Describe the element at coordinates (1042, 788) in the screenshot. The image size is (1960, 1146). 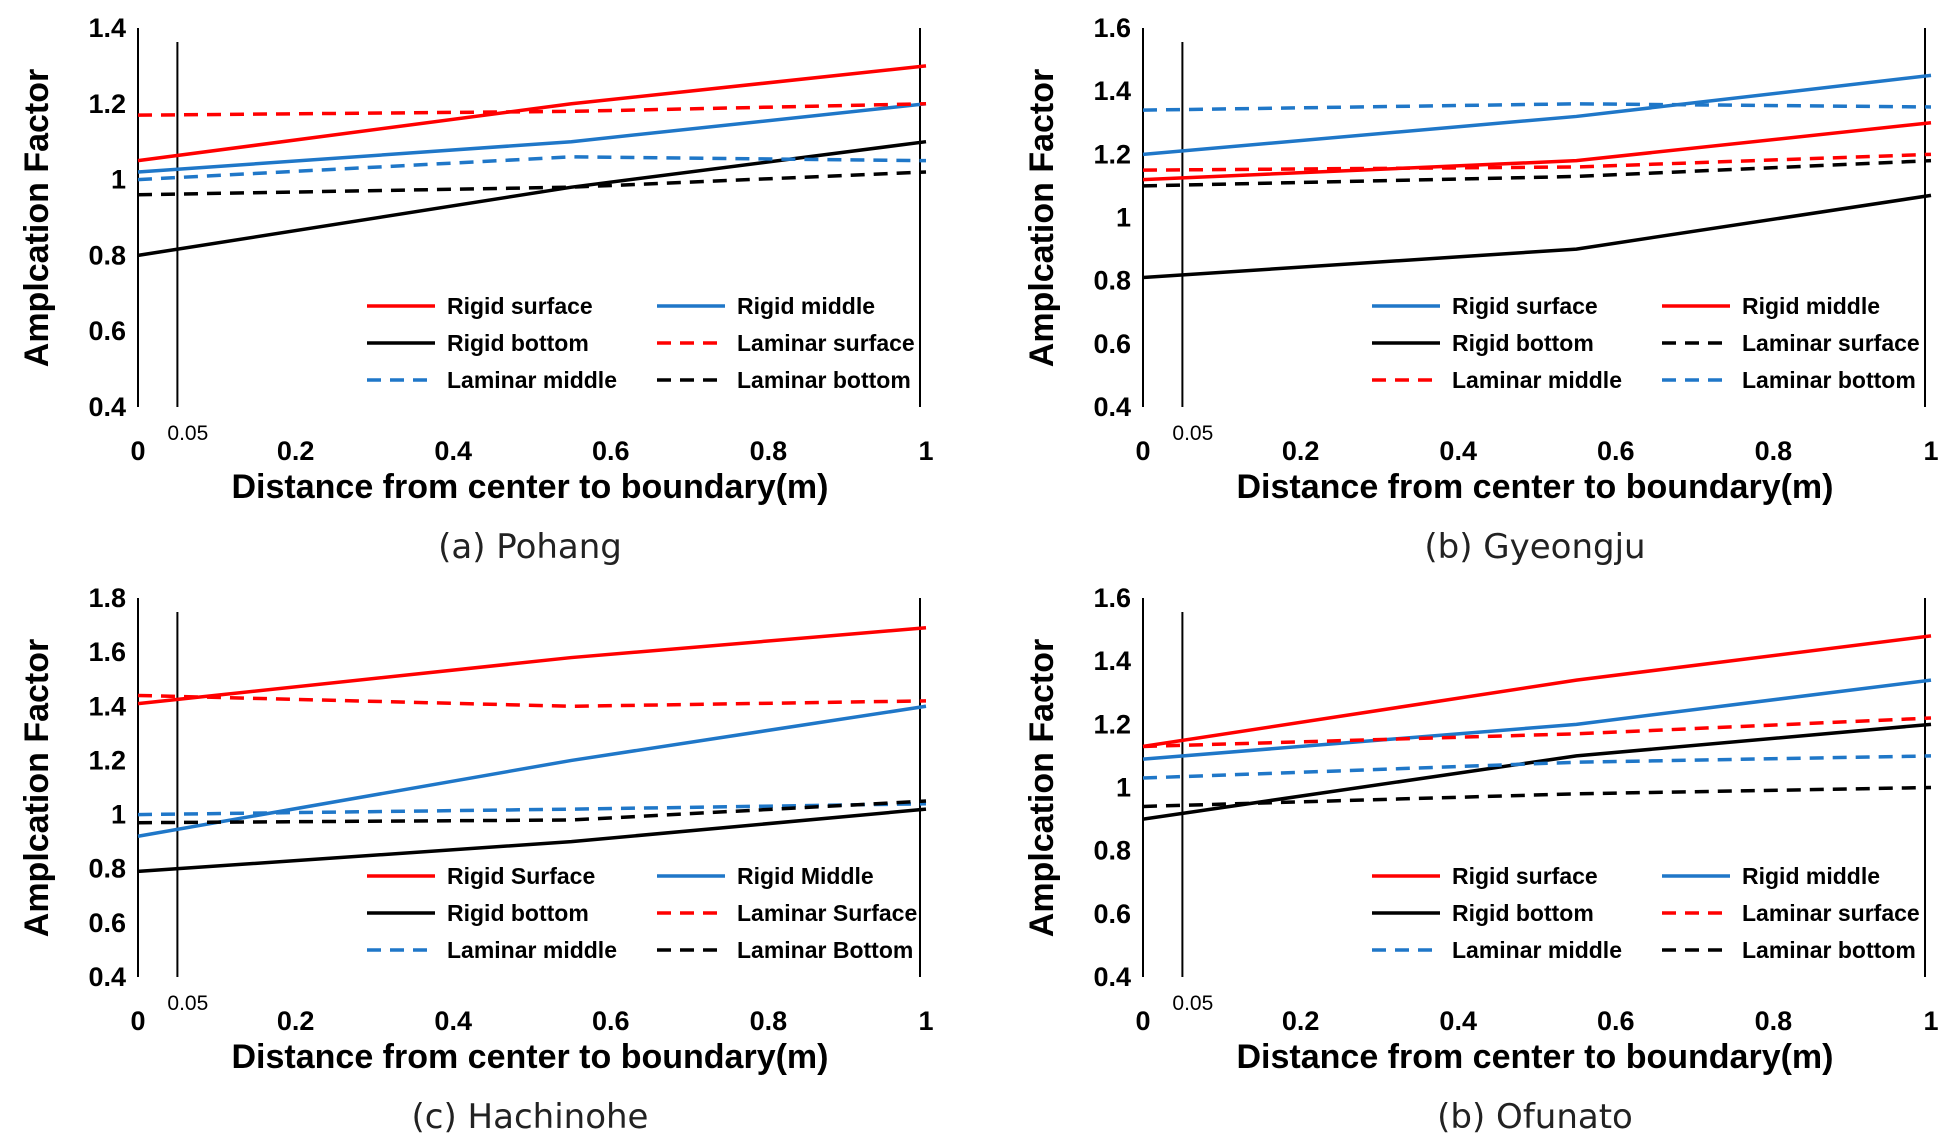
I see `y-axis-title: Amplcation Factor` at that location.